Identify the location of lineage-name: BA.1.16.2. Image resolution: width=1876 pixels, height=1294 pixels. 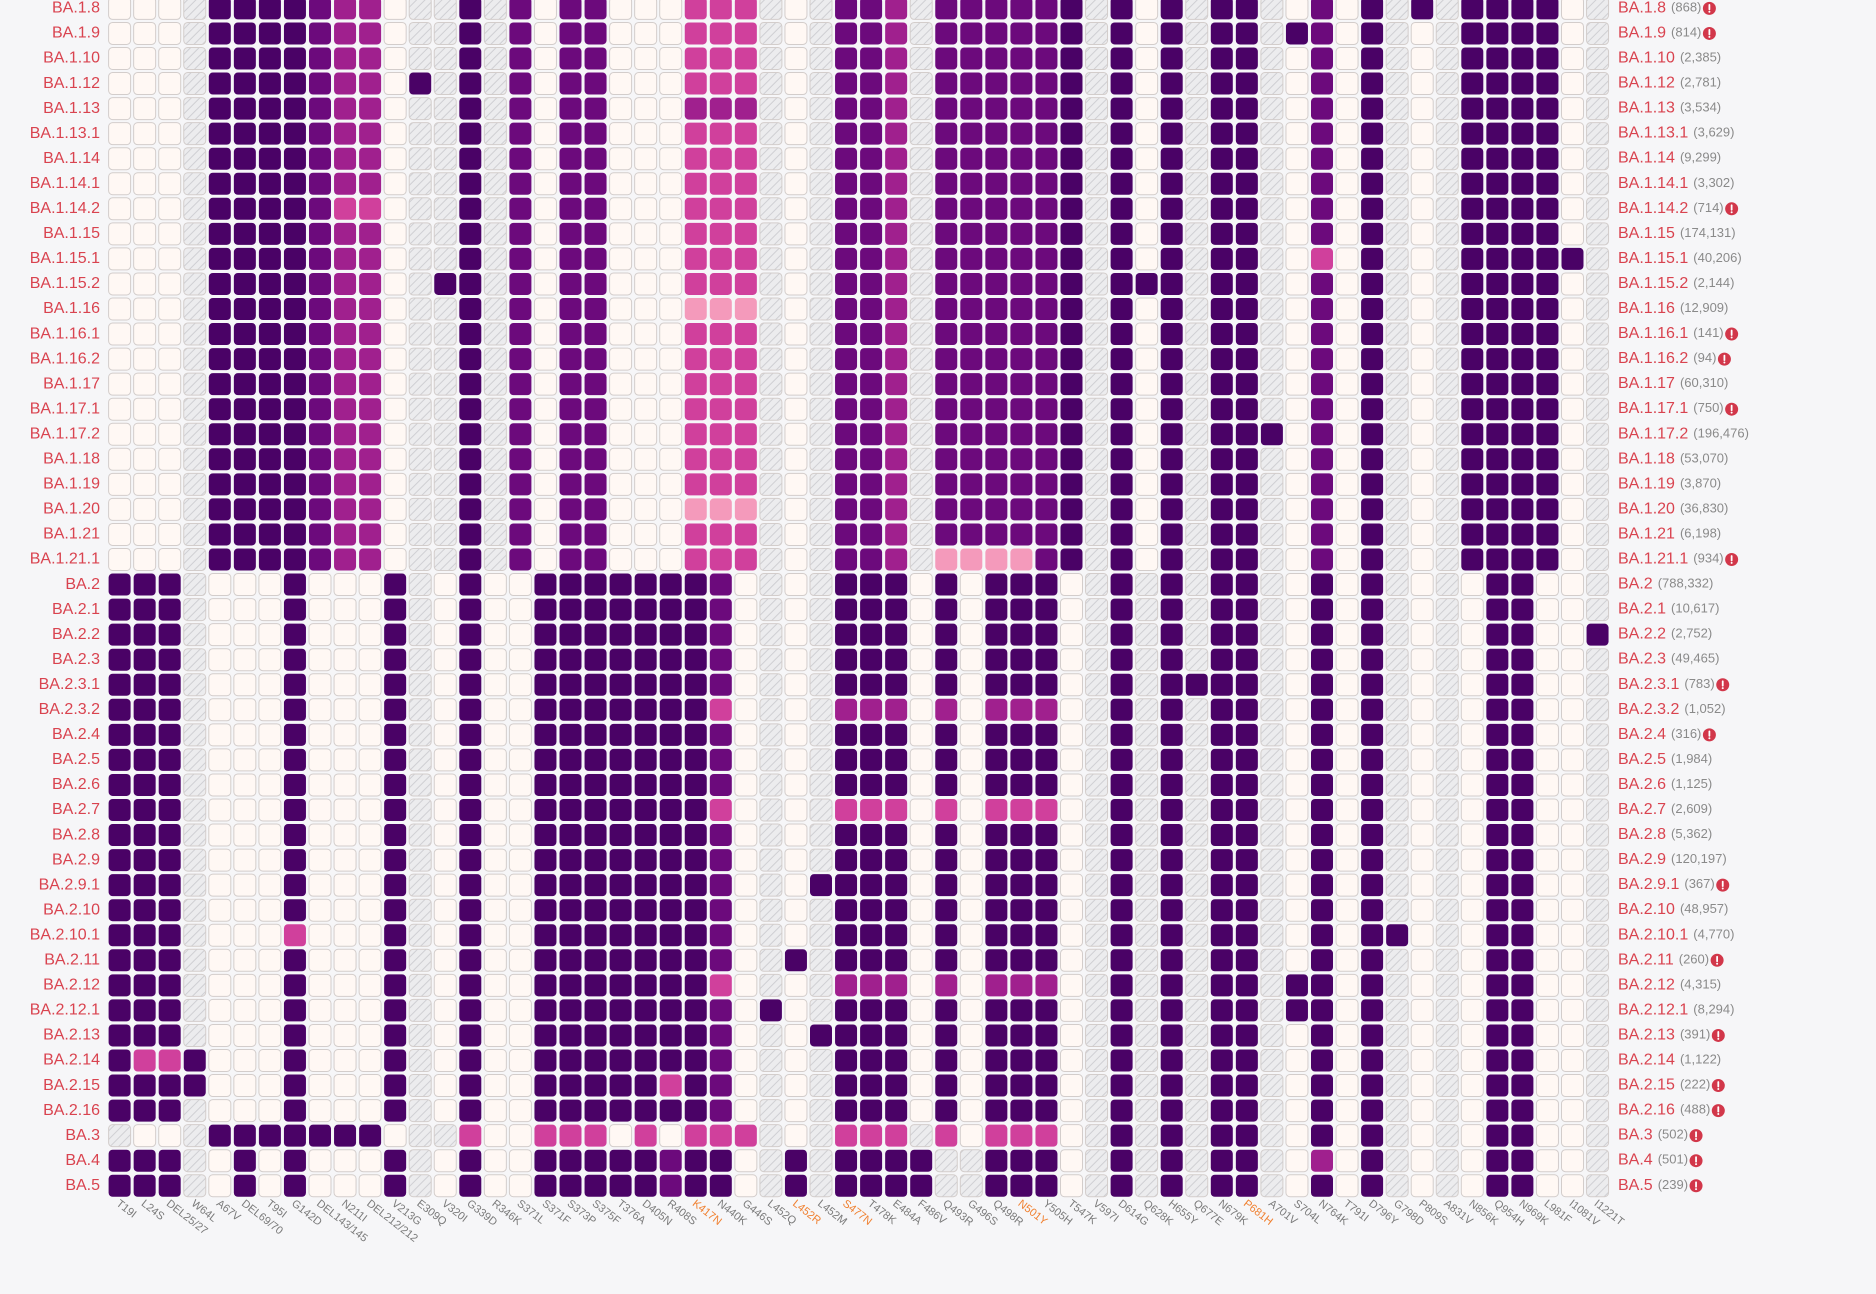
(1653, 358).